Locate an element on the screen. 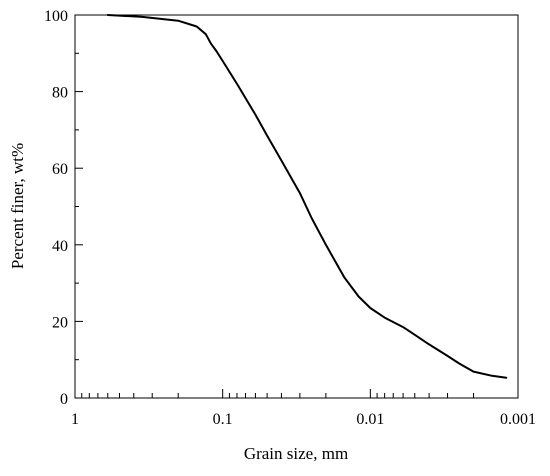  x-tick-label: 0.001 is located at coordinates (518, 419).